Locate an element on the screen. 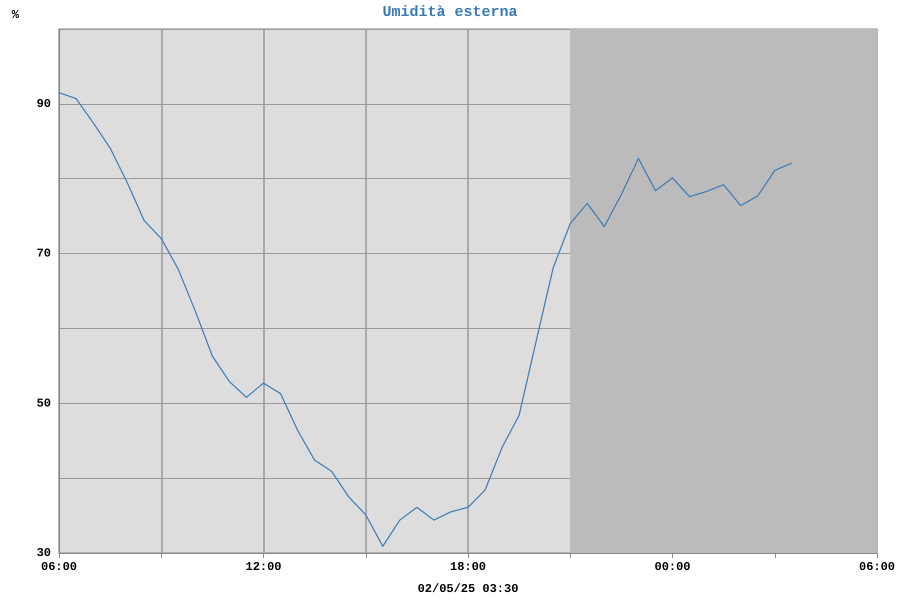  y-tick-label: 30 is located at coordinates (43, 553).